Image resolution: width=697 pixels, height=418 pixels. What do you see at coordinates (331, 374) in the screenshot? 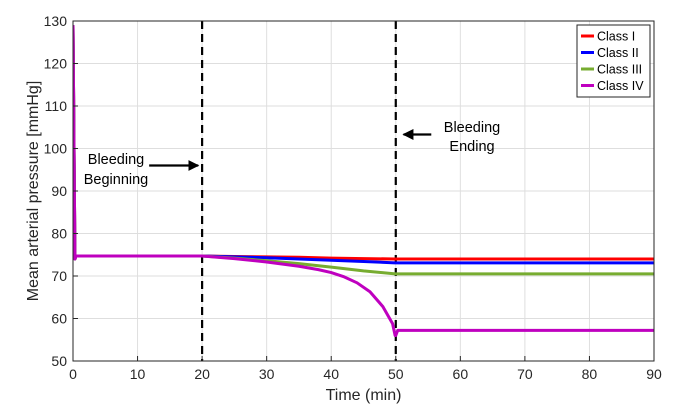
I see `x-tick-label: 40` at bounding box center [331, 374].